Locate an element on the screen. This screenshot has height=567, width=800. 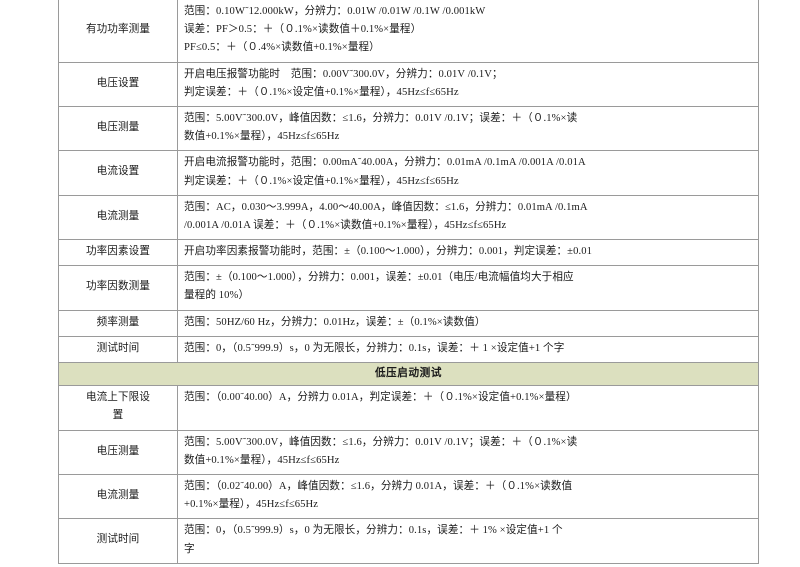
row-value-line: 范围：50HZ/60 Hz，分辨力：0.01Hz，误差：±（0.1%×读数值） is located at coordinates (335, 322).